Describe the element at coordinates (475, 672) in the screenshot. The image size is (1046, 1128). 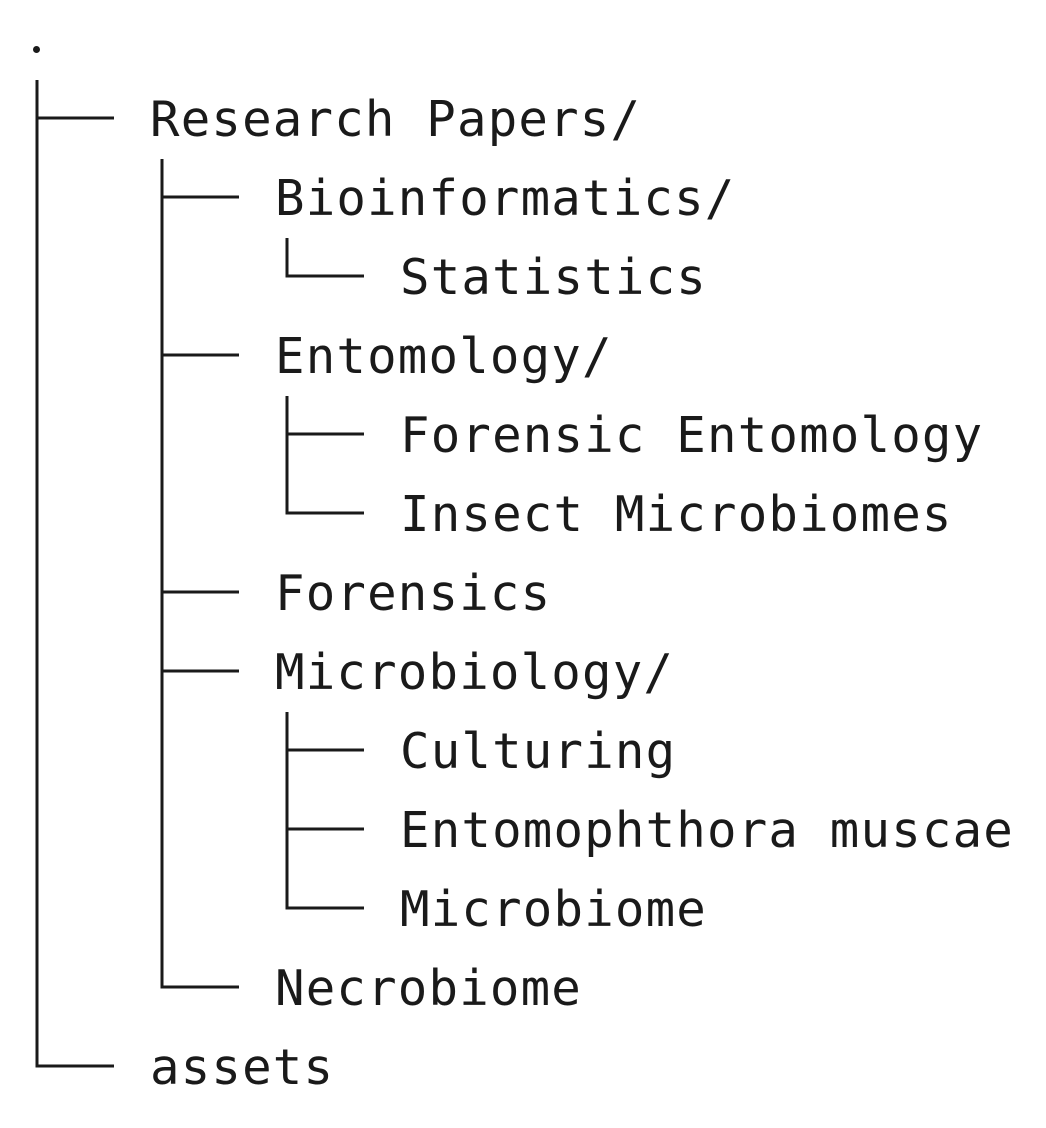
I see `tree-folder-label: Microbiology/` at that location.